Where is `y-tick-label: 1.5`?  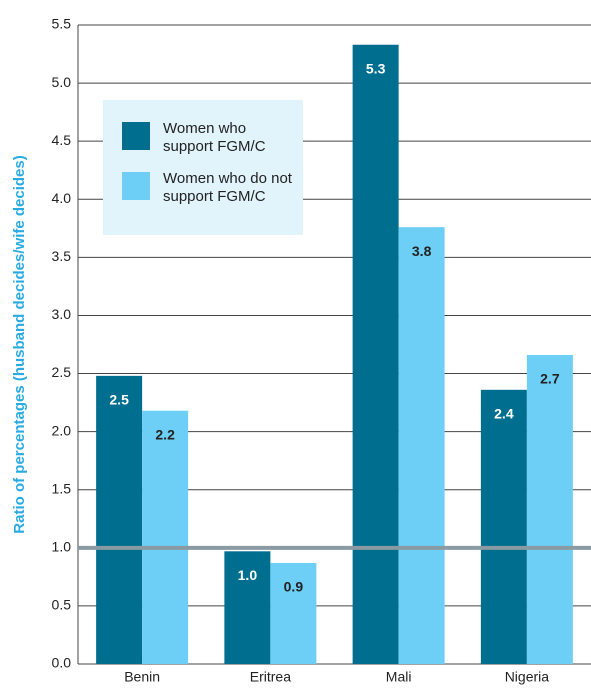
y-tick-label: 1.5 is located at coordinates (62, 488).